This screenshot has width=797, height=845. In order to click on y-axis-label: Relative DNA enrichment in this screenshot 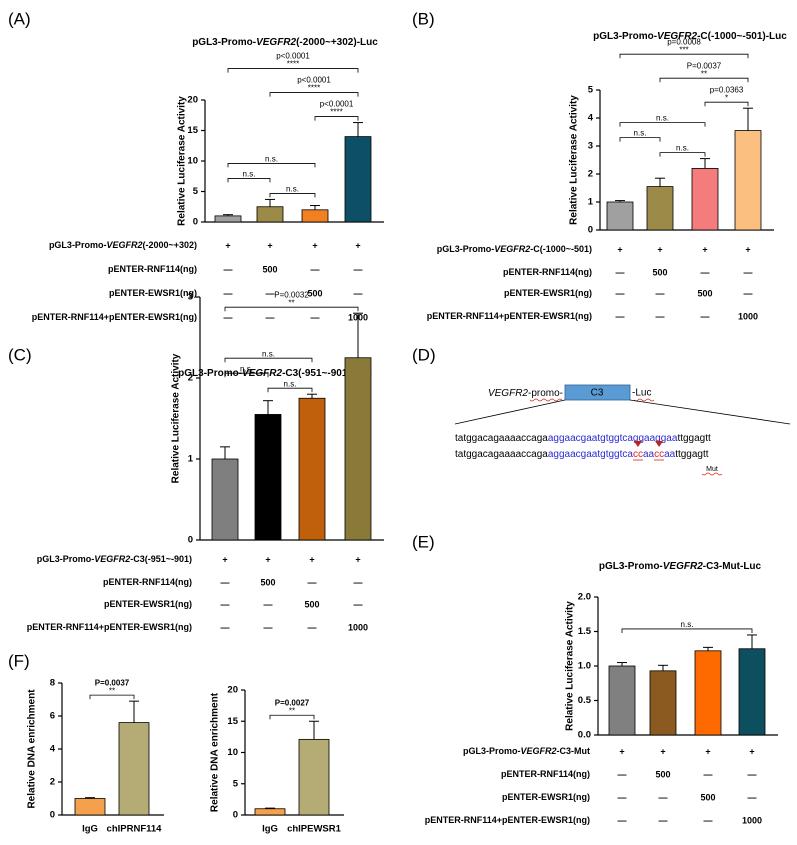, I will do `click(32, 749)`.